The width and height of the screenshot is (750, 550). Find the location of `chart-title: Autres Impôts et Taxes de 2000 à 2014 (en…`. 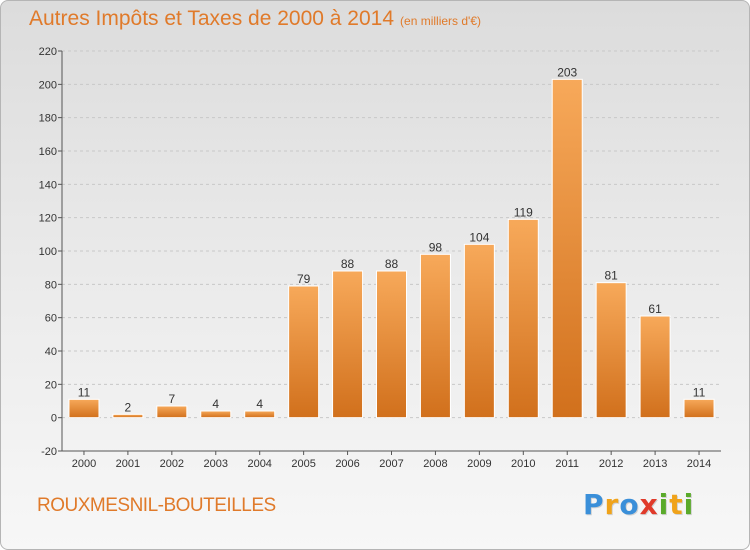

chart-title: Autres Impôts et Taxes de 2000 à 2014 (en… is located at coordinates (255, 19).